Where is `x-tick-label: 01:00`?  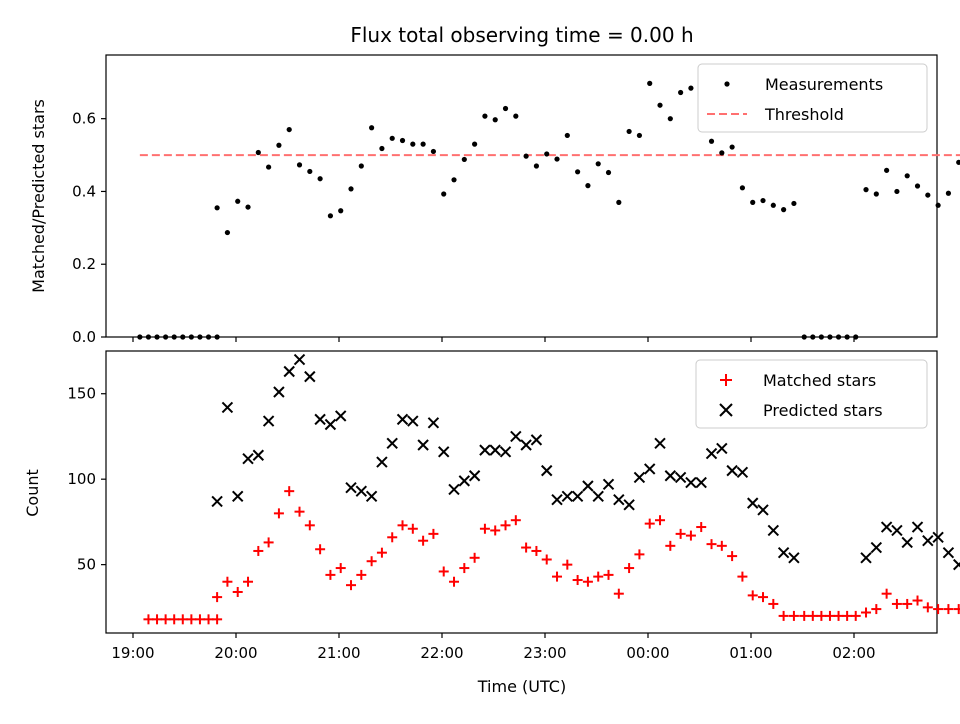
x-tick-label: 01:00 is located at coordinates (750, 653).